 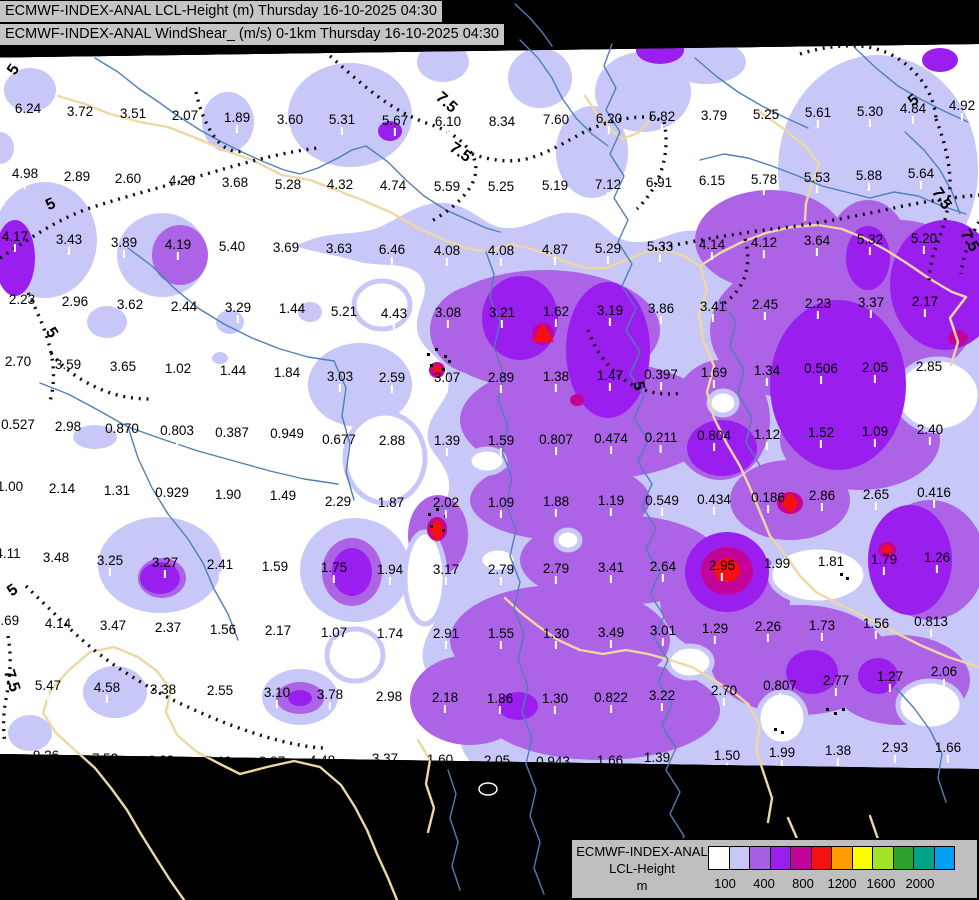 I want to click on windshear-value: 5.19, so click(x=555, y=190).